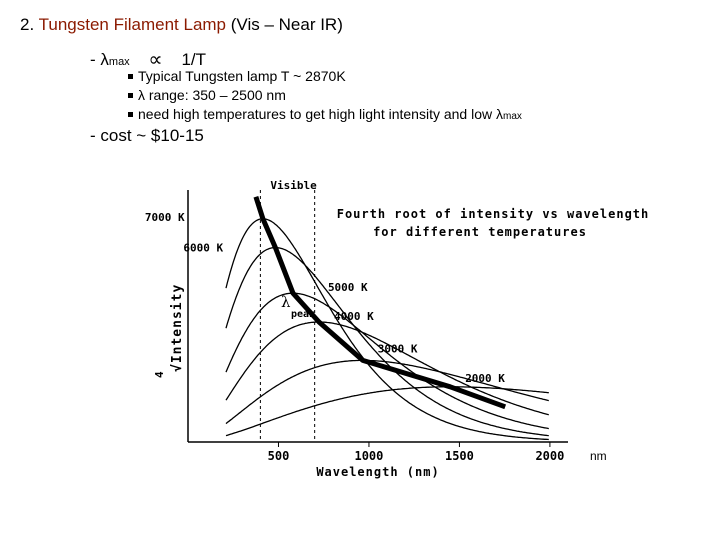 This screenshot has height=540, width=720. What do you see at coordinates (368, 456) in the screenshot?
I see `x-tick-label: 1000` at bounding box center [368, 456].